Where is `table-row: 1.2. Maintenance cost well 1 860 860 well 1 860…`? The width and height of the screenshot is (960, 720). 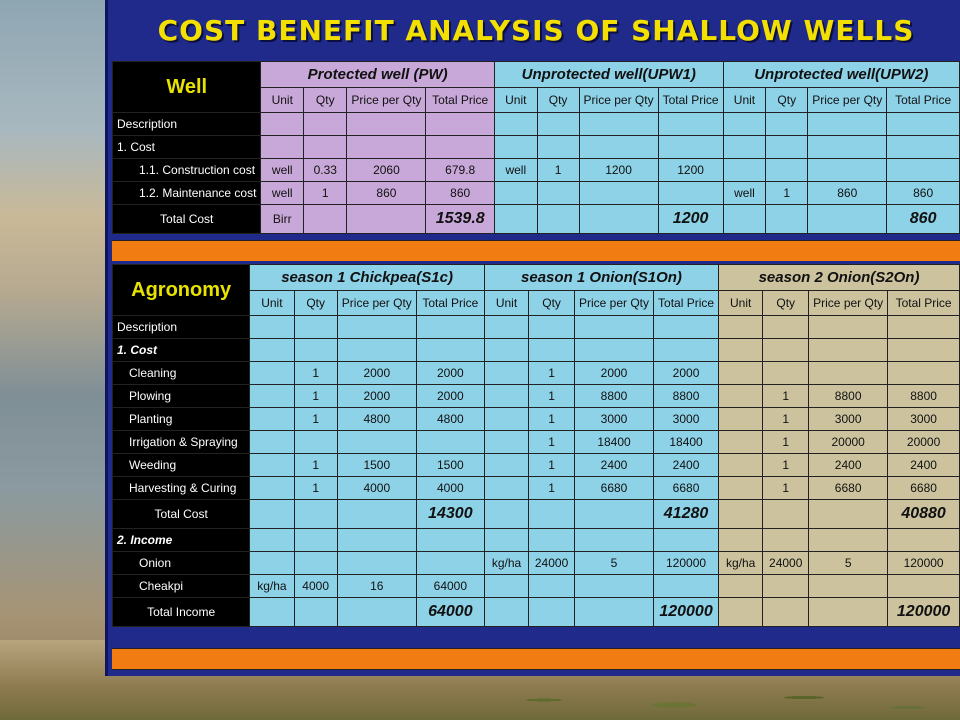 table-row: 1.2. Maintenance cost well 1 860 860 well 1 860… is located at coordinates (535, 193).